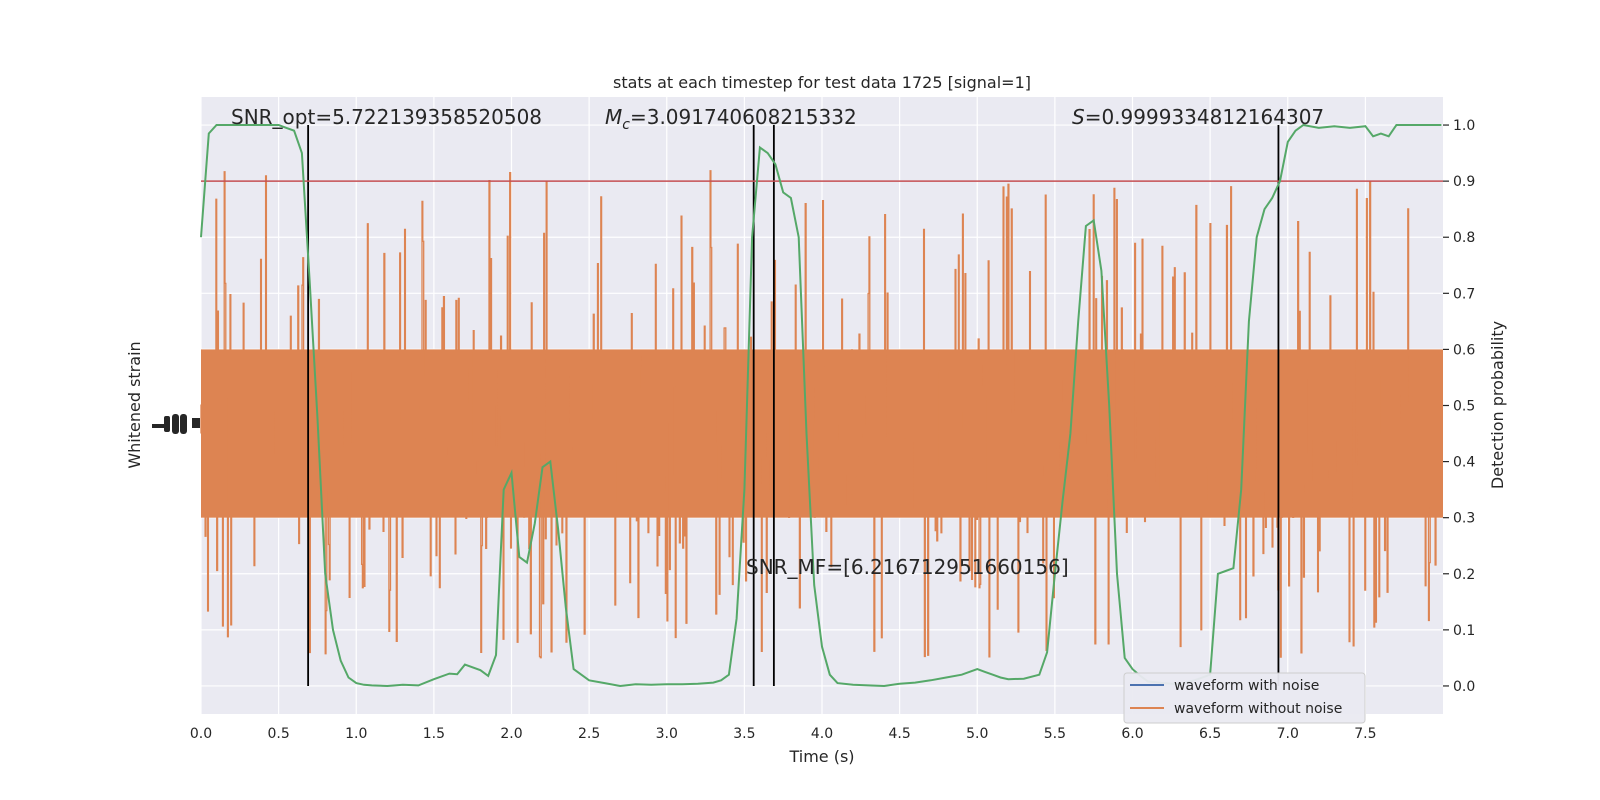 This screenshot has width=1600, height=800. I want to click on y-tick-label-1: 0.1, so click(1464, 631).